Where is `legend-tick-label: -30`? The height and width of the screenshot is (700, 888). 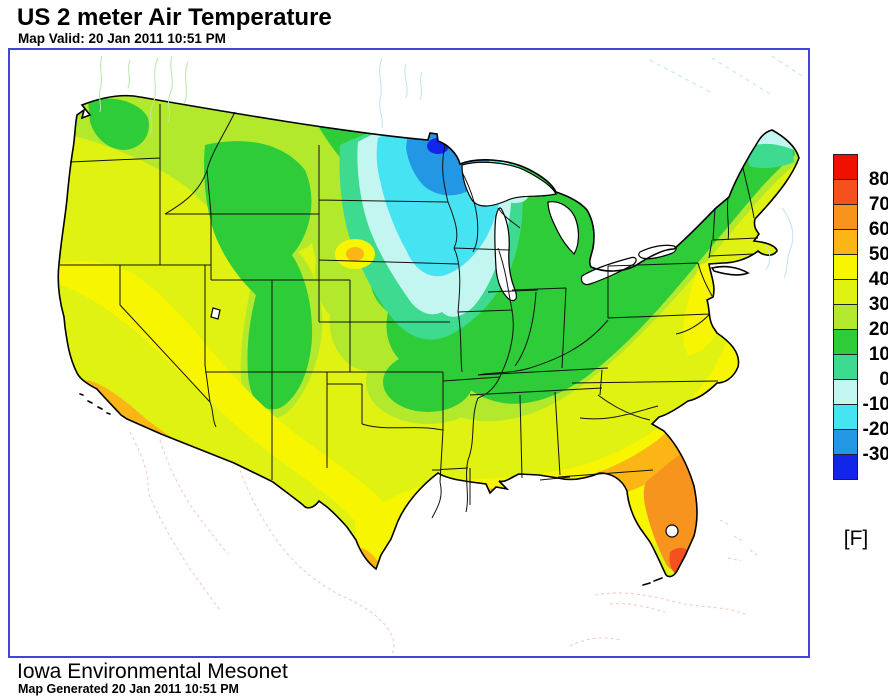 legend-tick-label: -30 is located at coordinates (875, 454).